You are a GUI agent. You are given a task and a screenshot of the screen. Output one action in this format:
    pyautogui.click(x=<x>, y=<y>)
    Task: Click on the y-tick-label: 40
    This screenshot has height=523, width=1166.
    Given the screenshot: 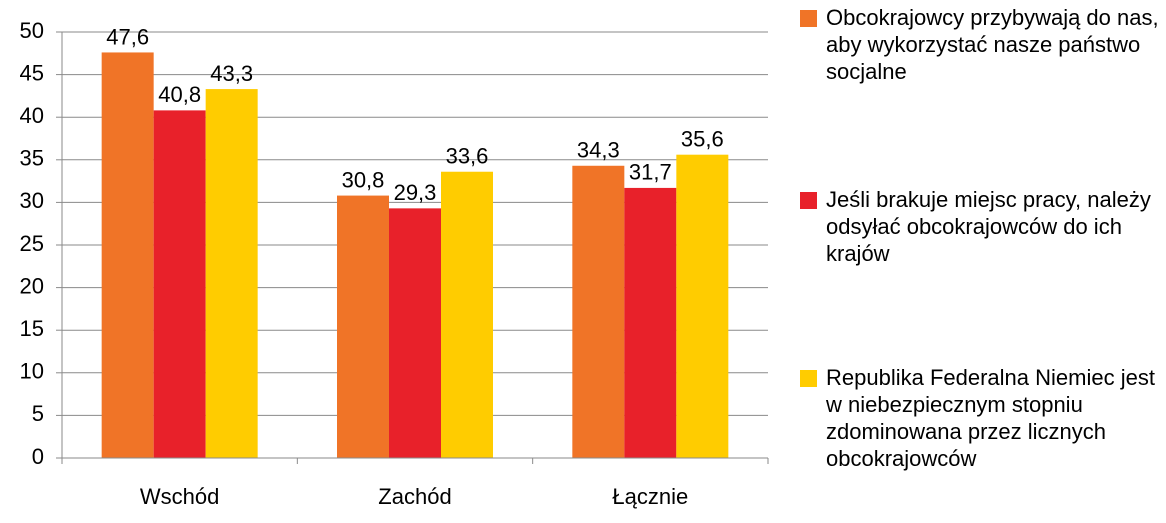 What is the action you would take?
    pyautogui.click(x=32, y=115)
    